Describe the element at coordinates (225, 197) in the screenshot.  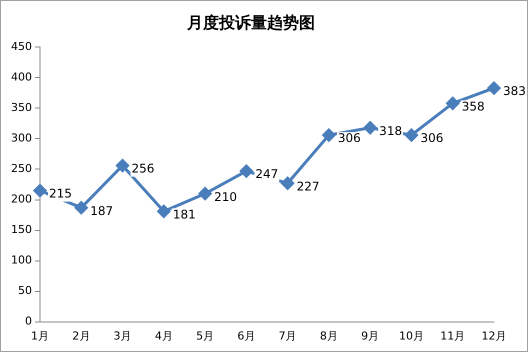
I see `data-label: 210` at that location.